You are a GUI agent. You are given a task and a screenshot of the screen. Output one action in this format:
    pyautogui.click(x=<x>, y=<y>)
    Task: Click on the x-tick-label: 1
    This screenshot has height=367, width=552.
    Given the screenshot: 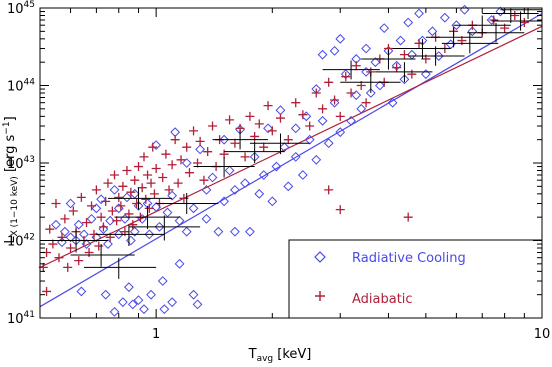 What is the action you would take?
    pyautogui.click(x=156, y=334)
    